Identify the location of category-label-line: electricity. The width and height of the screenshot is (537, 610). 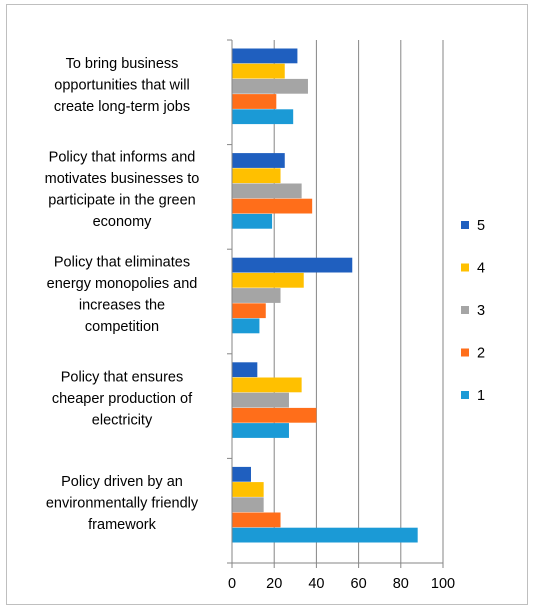
(122, 421).